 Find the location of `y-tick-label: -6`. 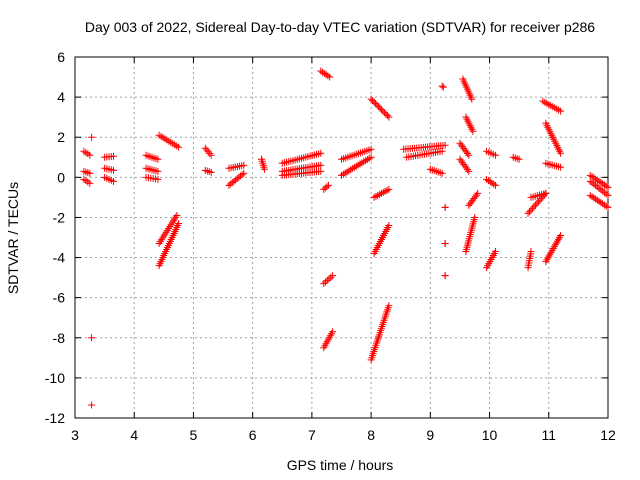

y-tick-label: -6 is located at coordinates (59, 298).